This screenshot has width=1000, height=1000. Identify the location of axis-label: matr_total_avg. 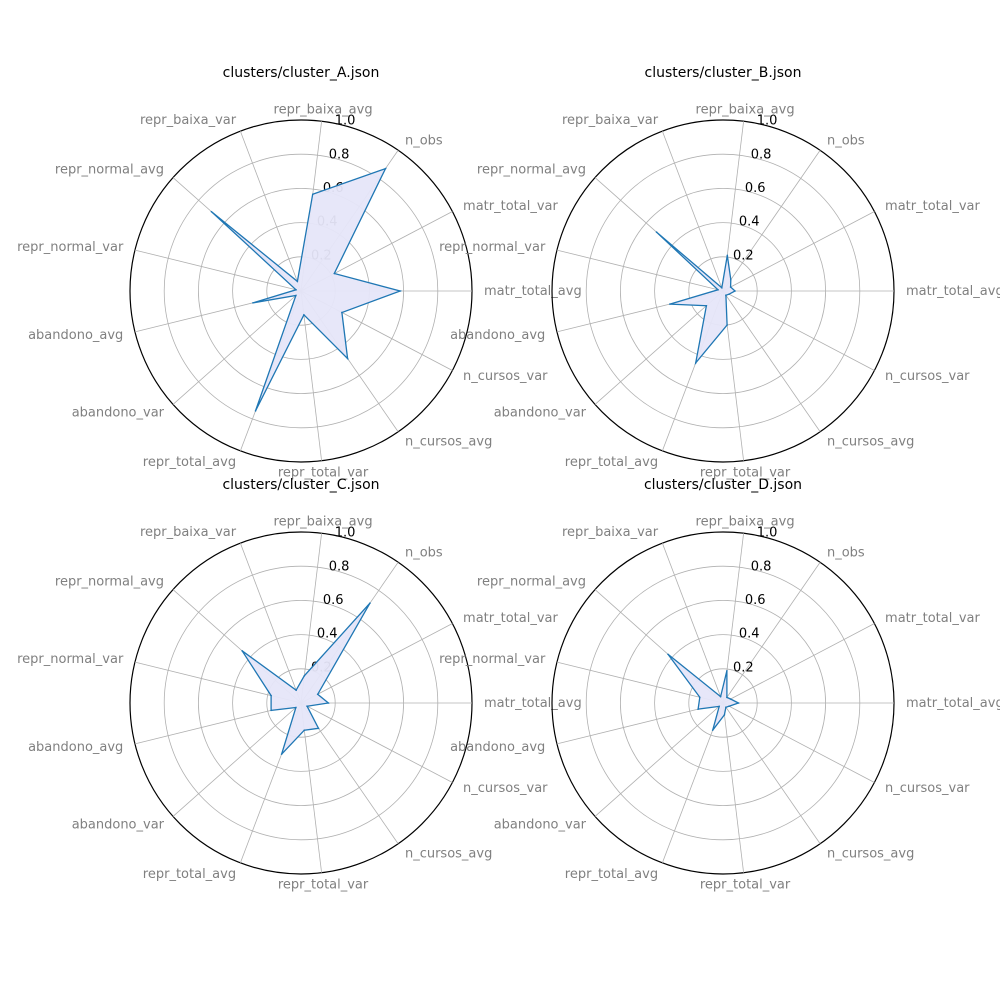
(953, 291).